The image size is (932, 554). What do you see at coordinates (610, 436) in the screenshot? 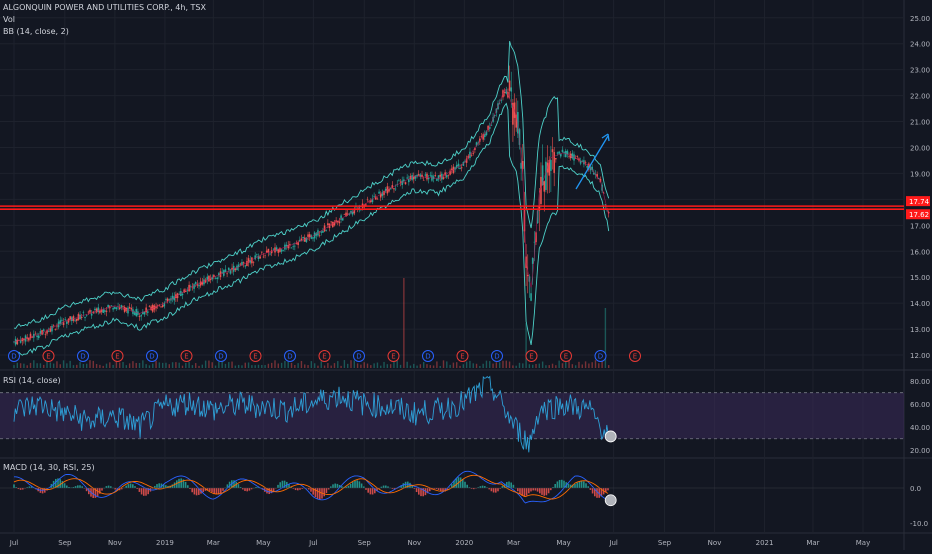
I see `rsi-highlight-marker` at bounding box center [610, 436].